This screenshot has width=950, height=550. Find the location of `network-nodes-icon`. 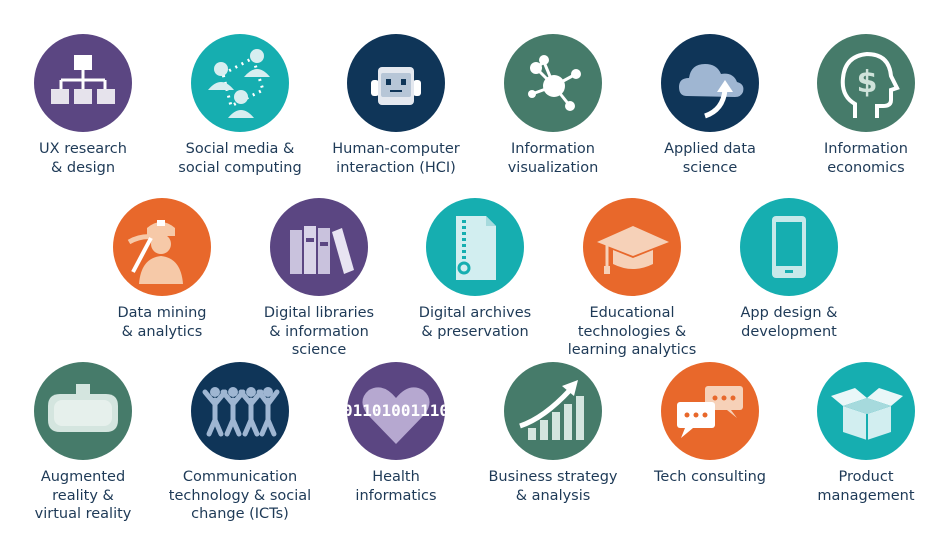

network-nodes-icon is located at coordinates (554, 83).